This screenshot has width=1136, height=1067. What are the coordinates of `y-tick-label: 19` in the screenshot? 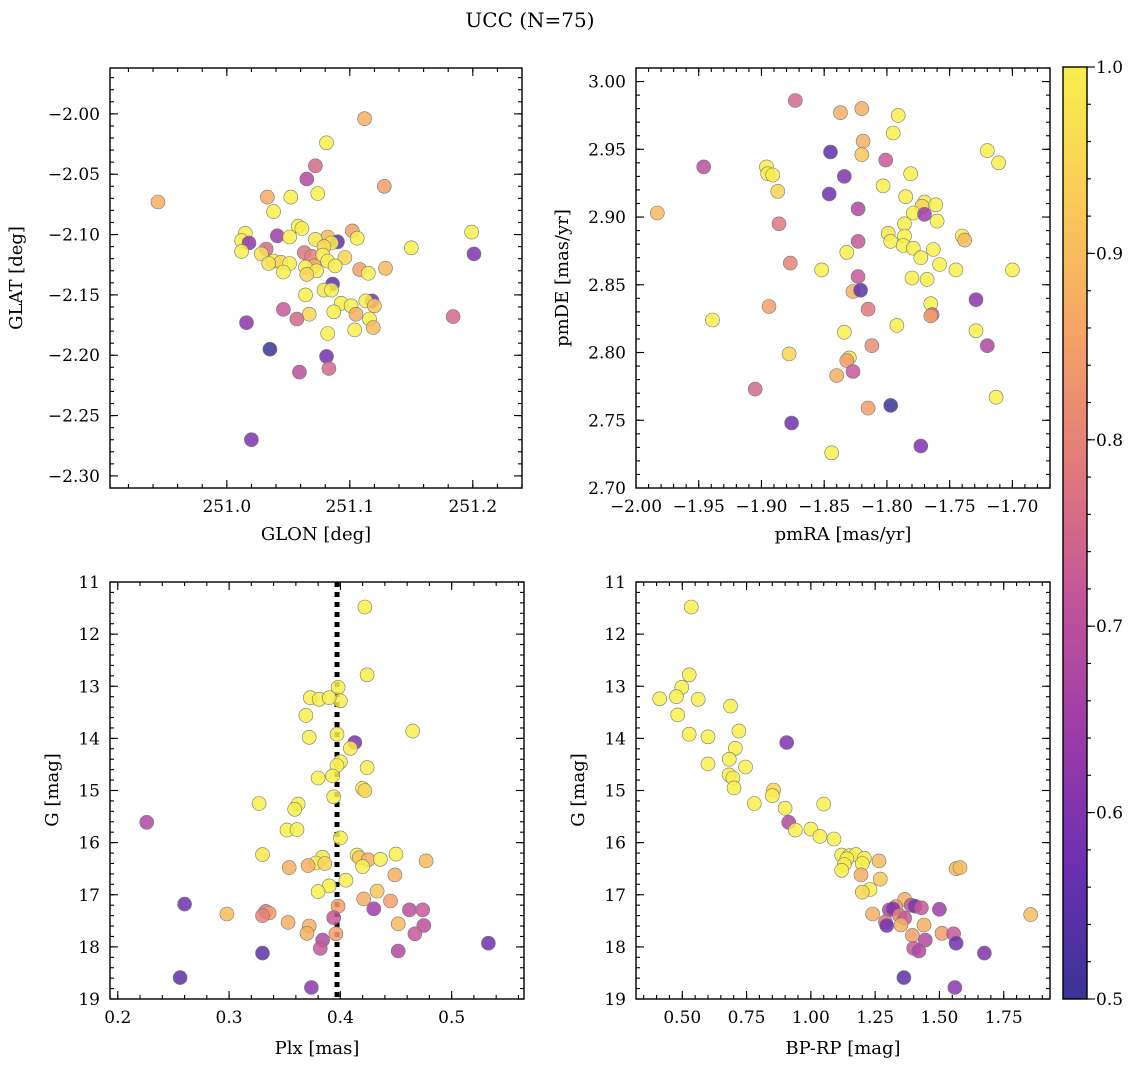 It's located at (89, 1000).